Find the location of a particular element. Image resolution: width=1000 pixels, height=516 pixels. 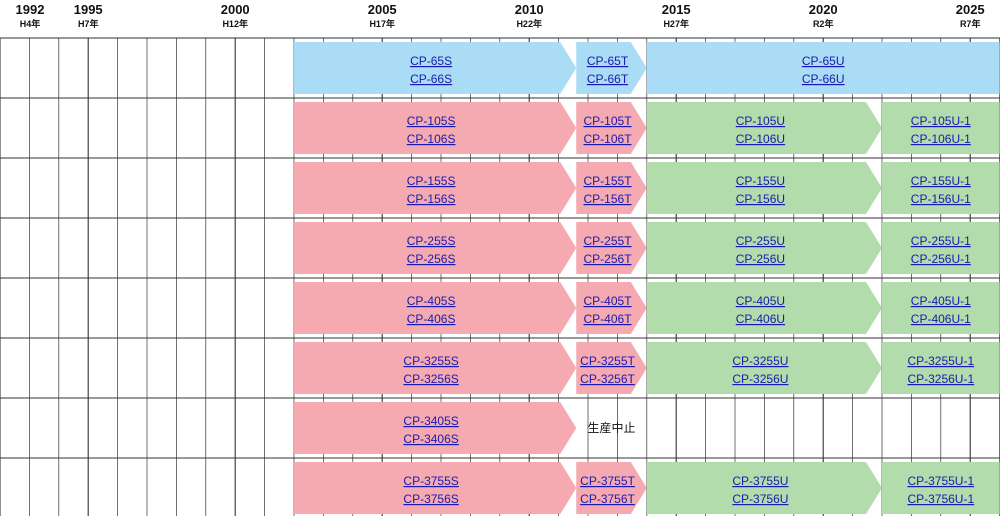

discontinued-note: 生産中止 is located at coordinates (612, 427).